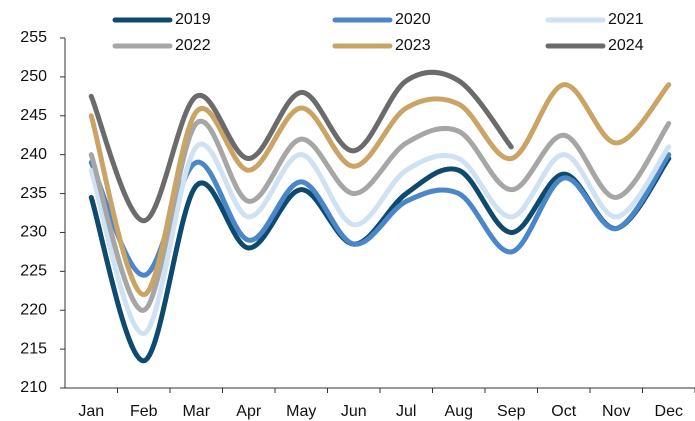 This screenshot has width=695, height=421. Describe the element at coordinates (33, 387) in the screenshot. I see `y-tick-label: 210` at that location.